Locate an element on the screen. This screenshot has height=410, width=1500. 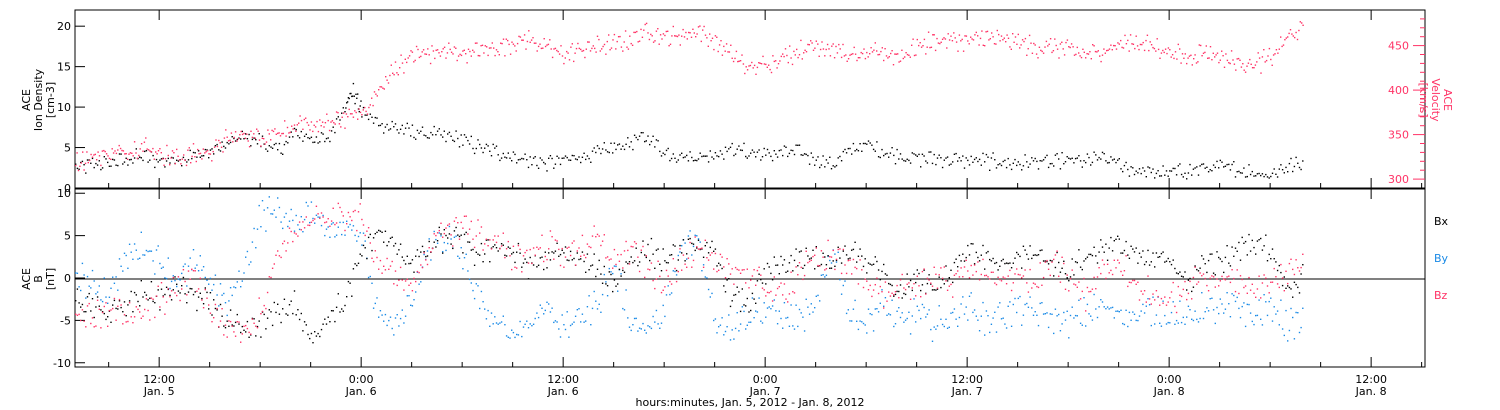
y2-tick-label: 400 is located at coordinates (1398, 90).